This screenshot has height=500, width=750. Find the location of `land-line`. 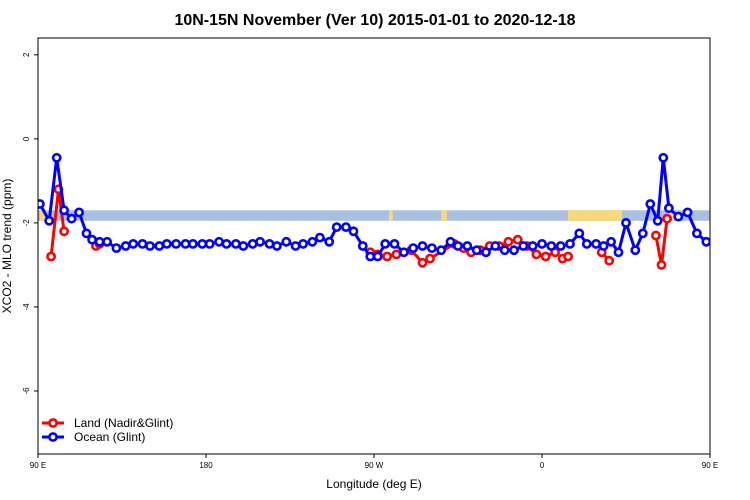

land-line is located at coordinates (733, 222).